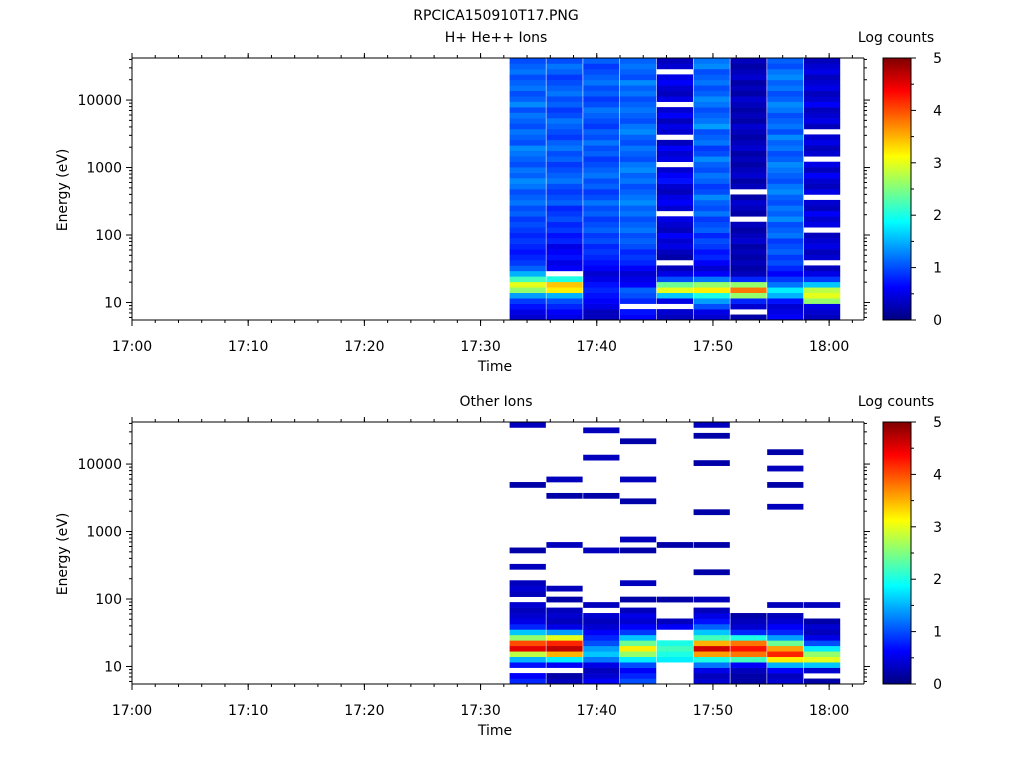 The width and height of the screenshot is (1024, 772). I want to click on y-axis-label: Energy (eV), so click(63, 554).